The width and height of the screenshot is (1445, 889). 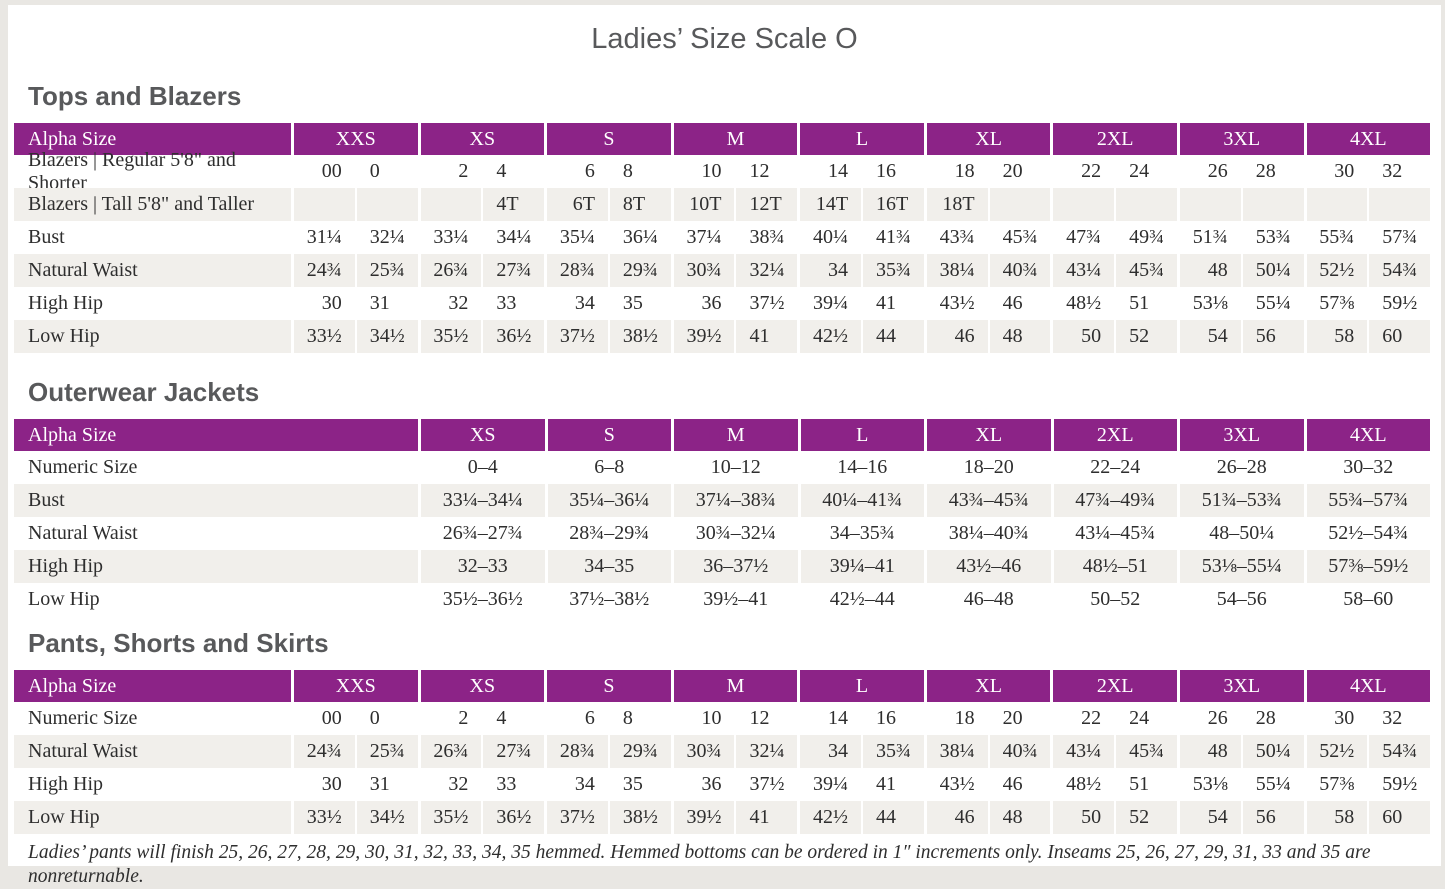 What do you see at coordinates (482, 270) in the screenshot?
I see `size-group: 26¾ 27¾` at bounding box center [482, 270].